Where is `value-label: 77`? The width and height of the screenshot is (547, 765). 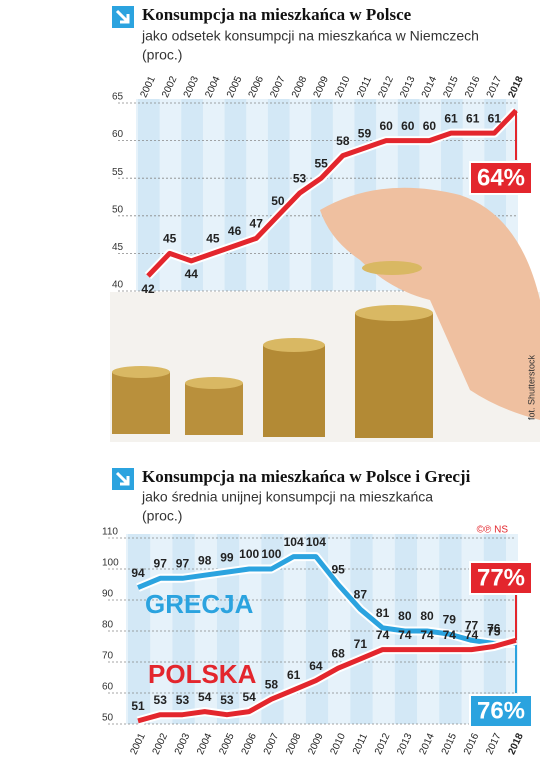 value-label: 77 is located at coordinates (472, 625).